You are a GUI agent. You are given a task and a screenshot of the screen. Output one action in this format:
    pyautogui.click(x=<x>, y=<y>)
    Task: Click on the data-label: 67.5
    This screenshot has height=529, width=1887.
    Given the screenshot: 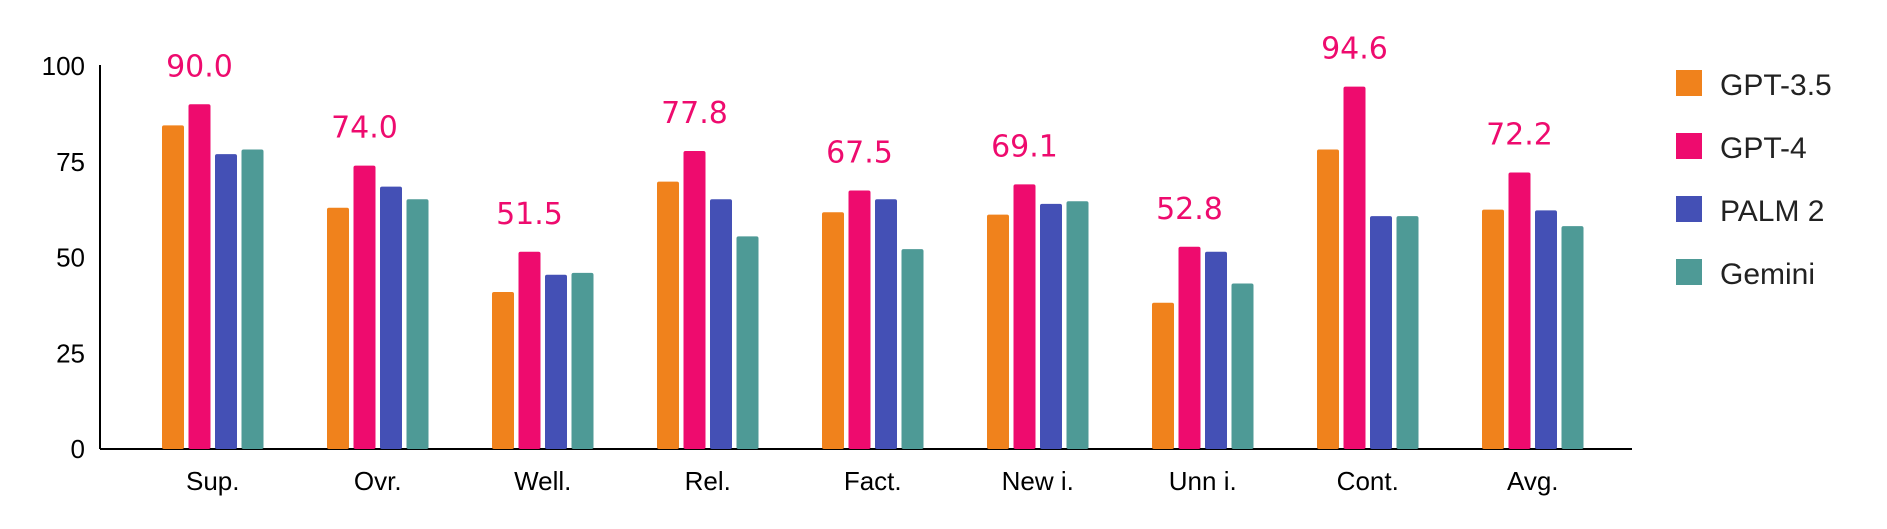 What is the action you would take?
    pyautogui.click(x=859, y=152)
    